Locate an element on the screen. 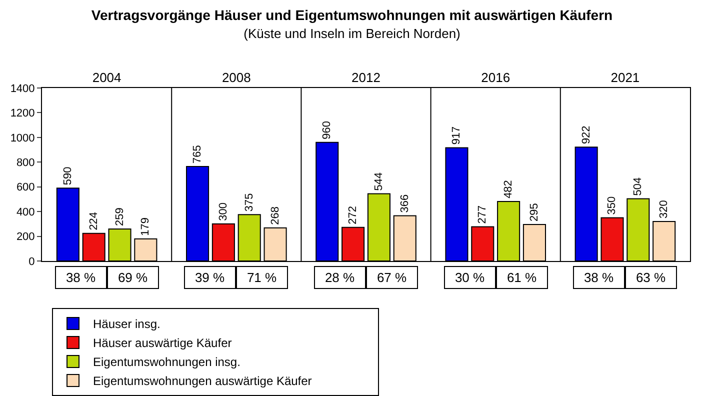 The image size is (704, 396). text: 61 % is located at coordinates (522, 277).